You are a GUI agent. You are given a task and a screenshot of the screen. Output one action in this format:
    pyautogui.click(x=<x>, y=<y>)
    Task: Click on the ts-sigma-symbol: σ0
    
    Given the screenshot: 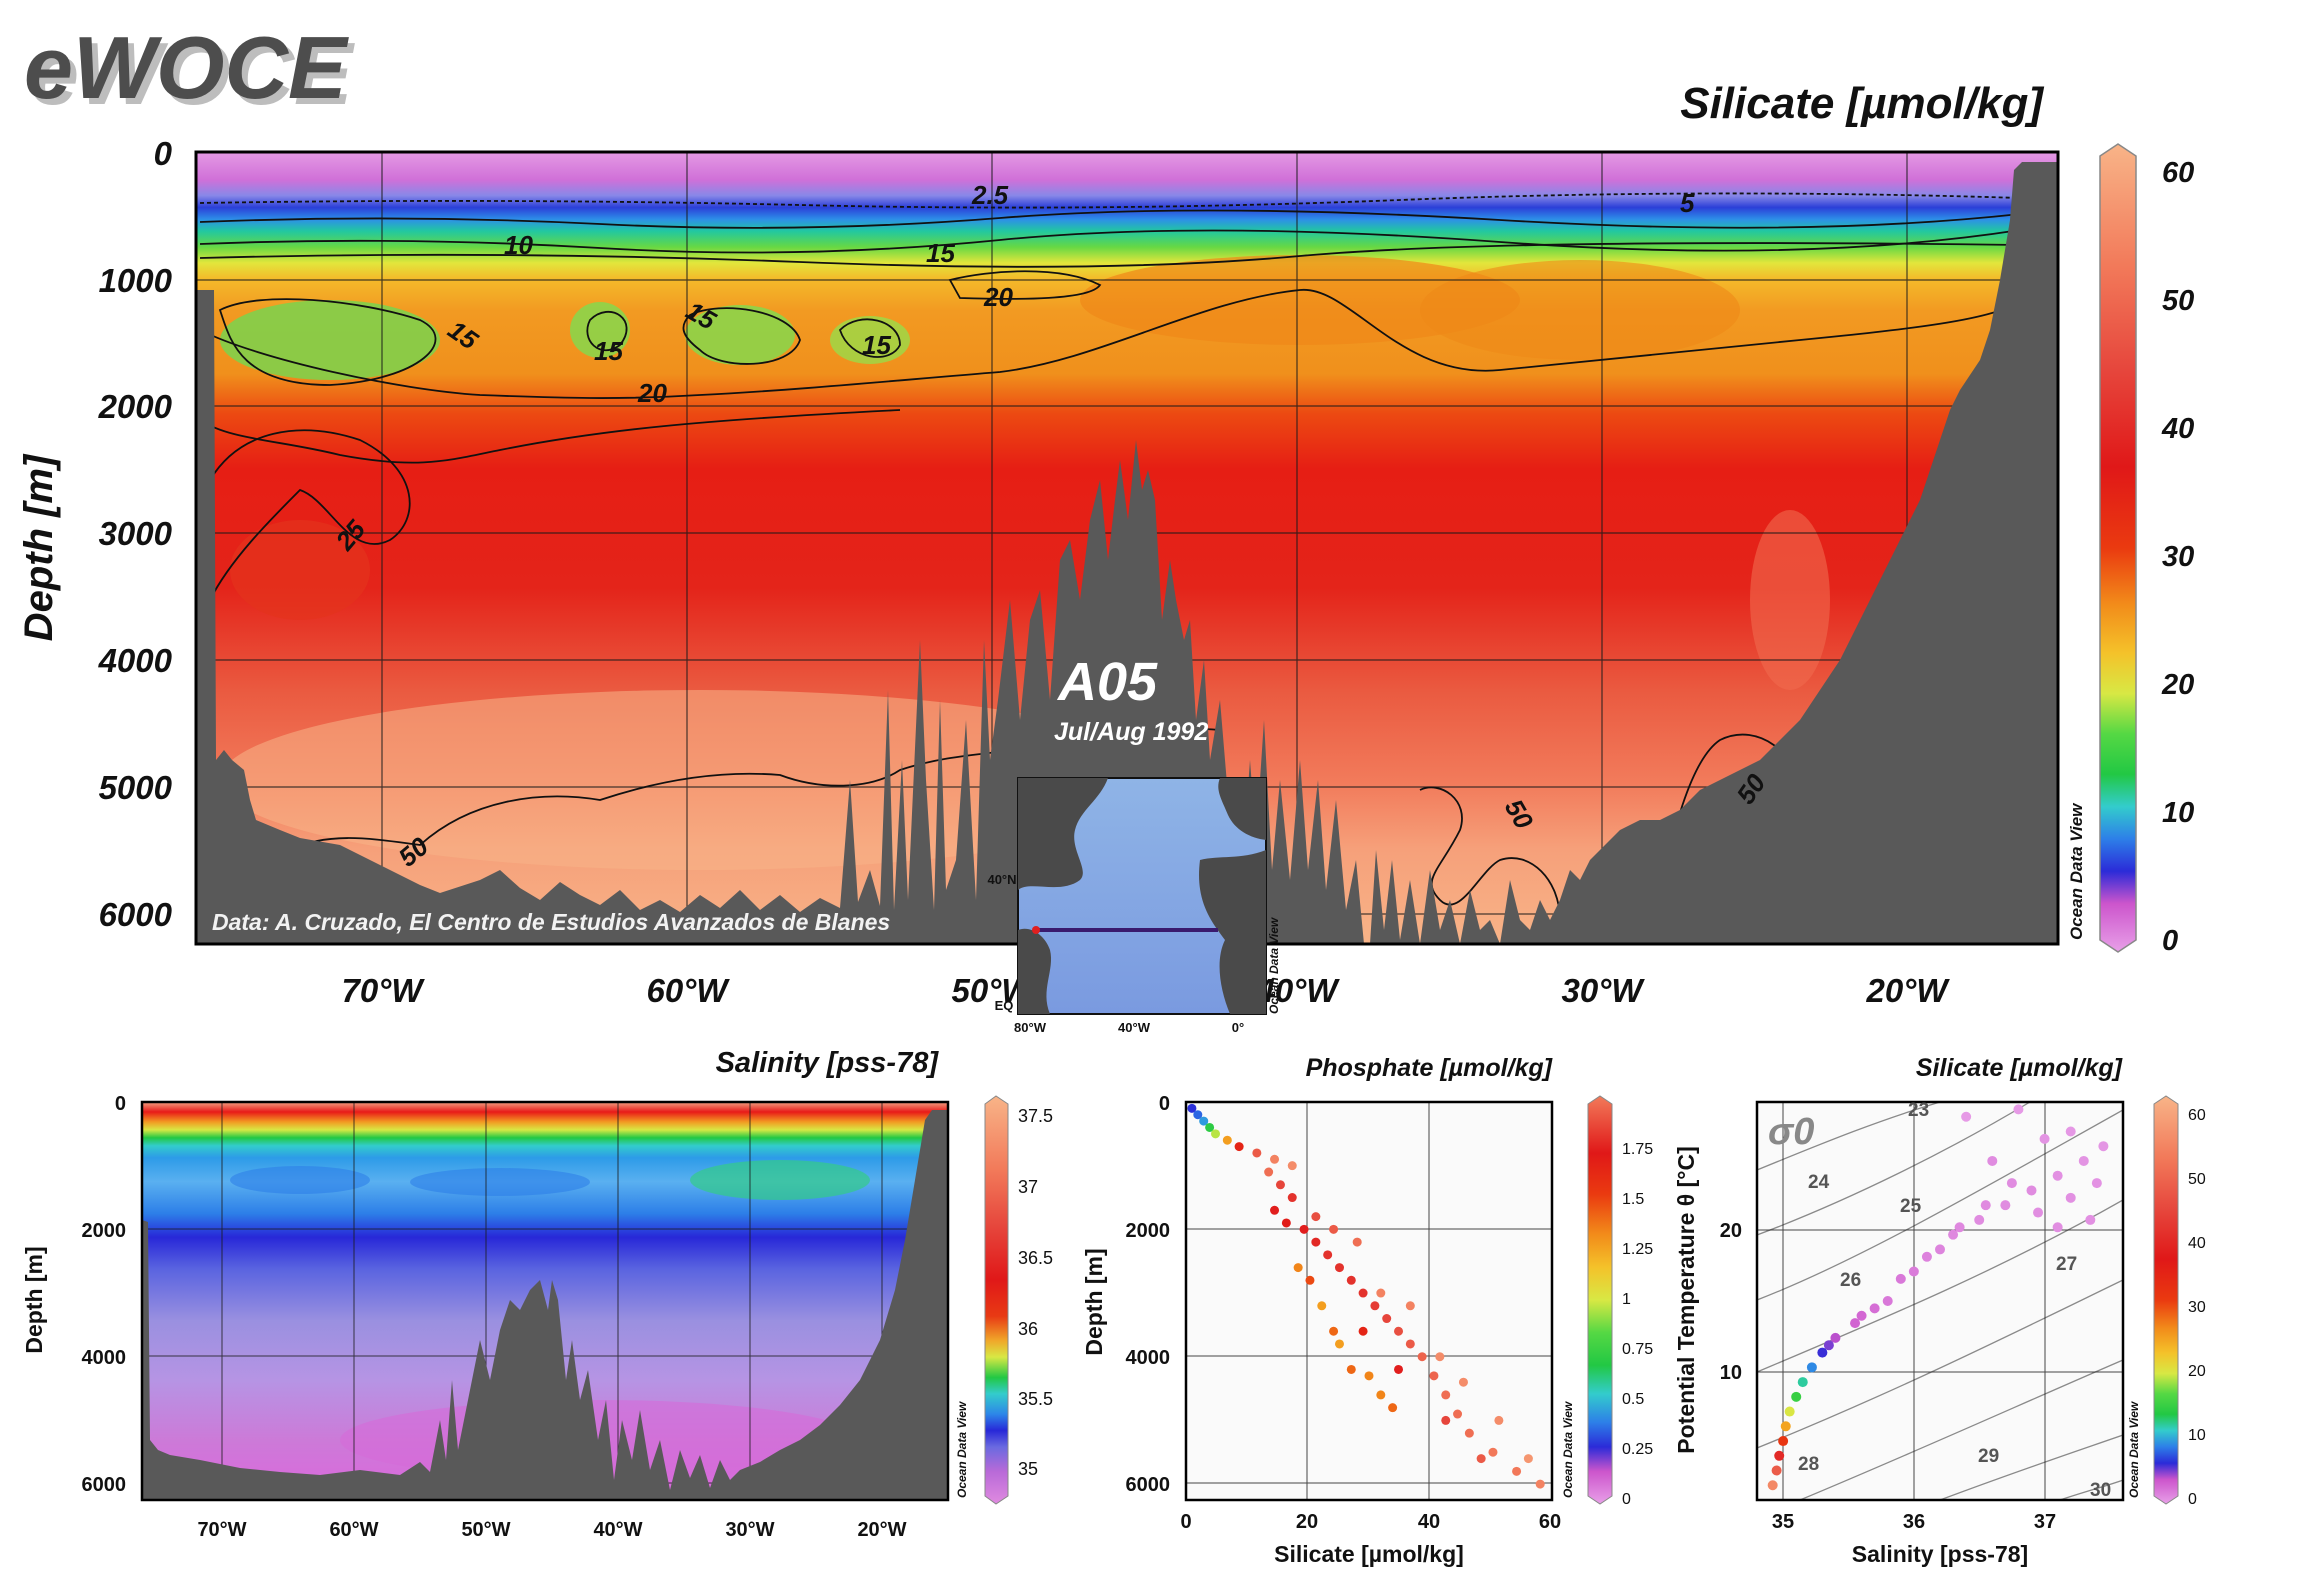 What is the action you would take?
    pyautogui.click(x=1791, y=1132)
    